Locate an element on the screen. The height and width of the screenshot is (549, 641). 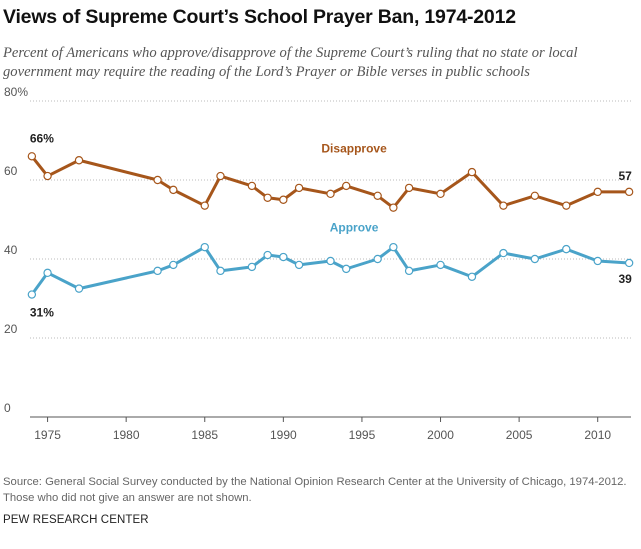
x-tick-label: 1980 is located at coordinates (126, 435).